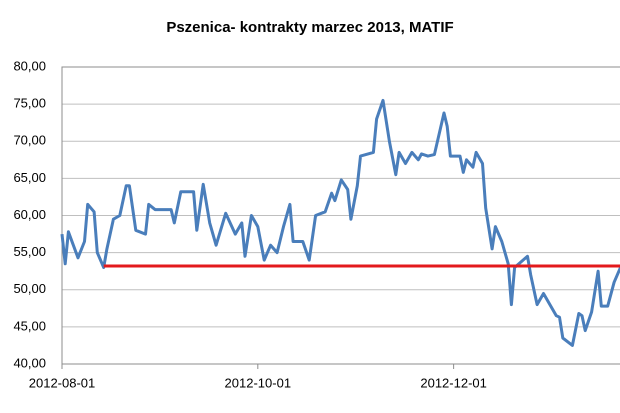 The height and width of the screenshot is (413, 620). Describe the element at coordinates (453, 382) in the screenshot. I see `x-tick-label: 2012-12-01` at that location.